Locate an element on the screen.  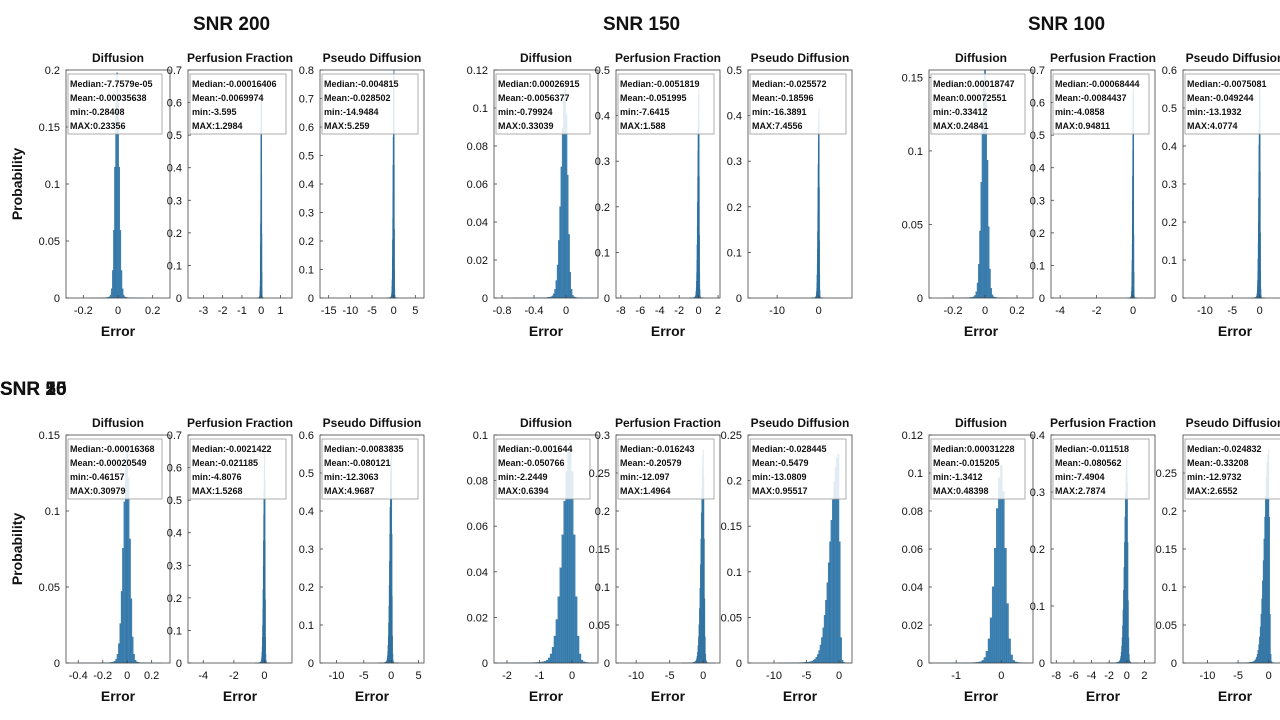
stats-line: Median:-0.024832 is located at coordinates (1224, 449).